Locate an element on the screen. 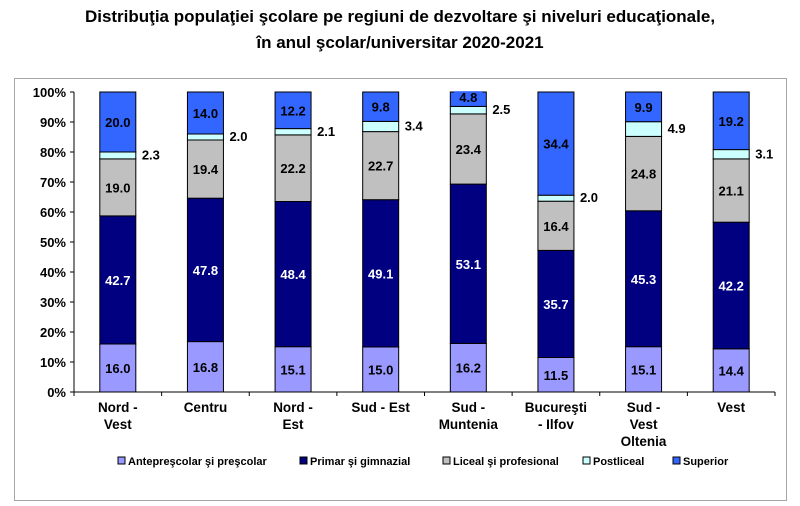  y-tick-label: 100% is located at coordinates (50, 92).